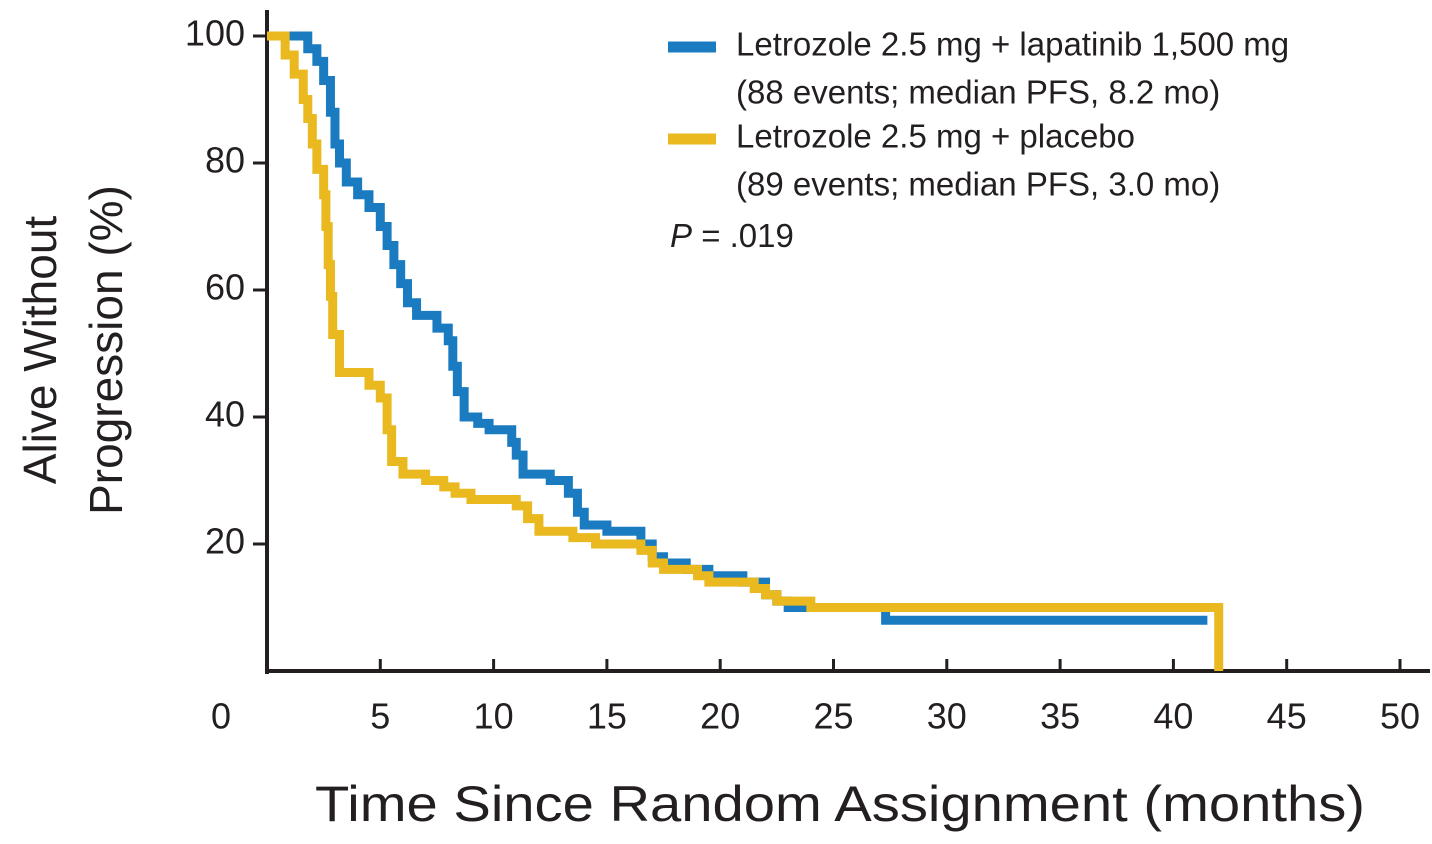 This screenshot has height=844, width=1432. What do you see at coordinates (221, 716) in the screenshot?
I see `x-tick-label: 0` at bounding box center [221, 716].